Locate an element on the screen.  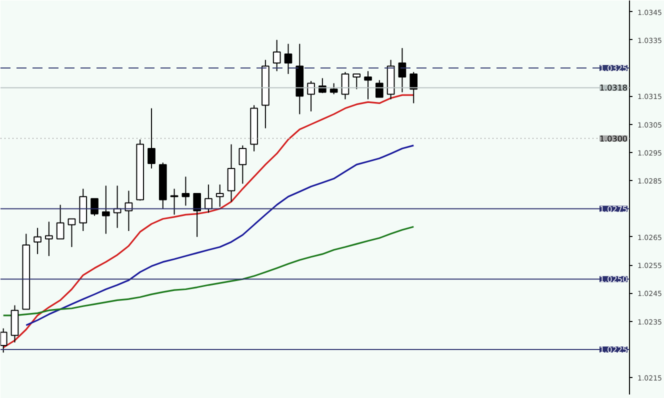
ref-line-label: 1.0250 is located at coordinates (614, 279).